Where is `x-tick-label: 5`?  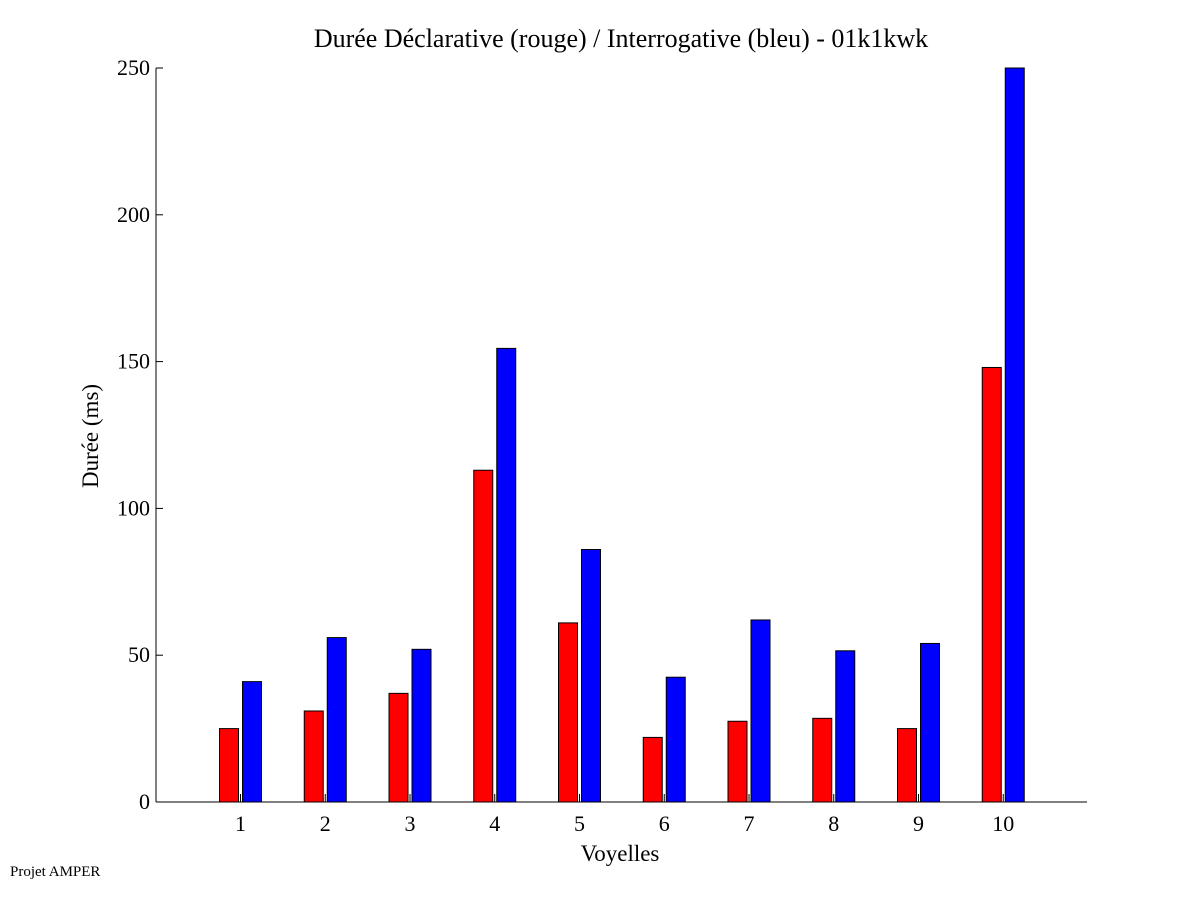 x-tick-label: 5 is located at coordinates (579, 823).